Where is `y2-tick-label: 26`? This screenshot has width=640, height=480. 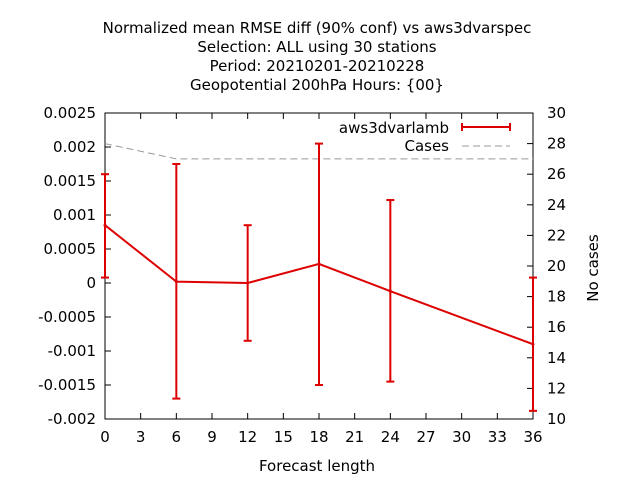
y2-tick-label: 26 is located at coordinates (556, 174).